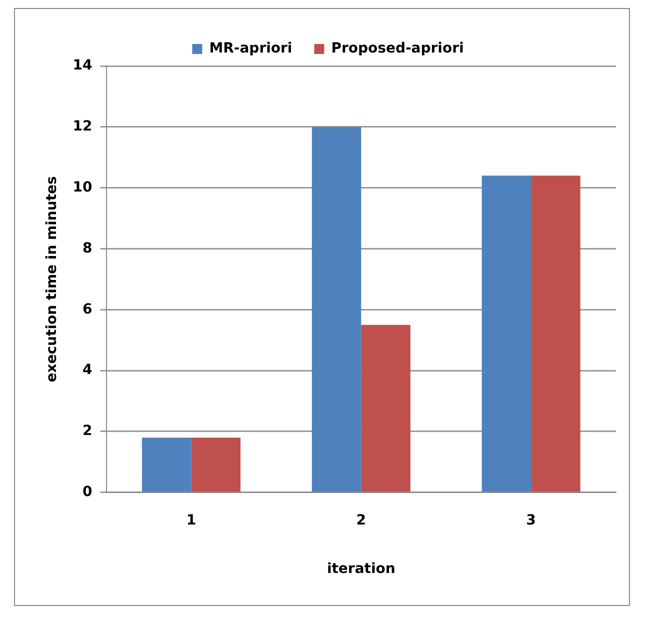  Describe the element at coordinates (191, 520) in the screenshot. I see `x-tick-label: 1` at that location.